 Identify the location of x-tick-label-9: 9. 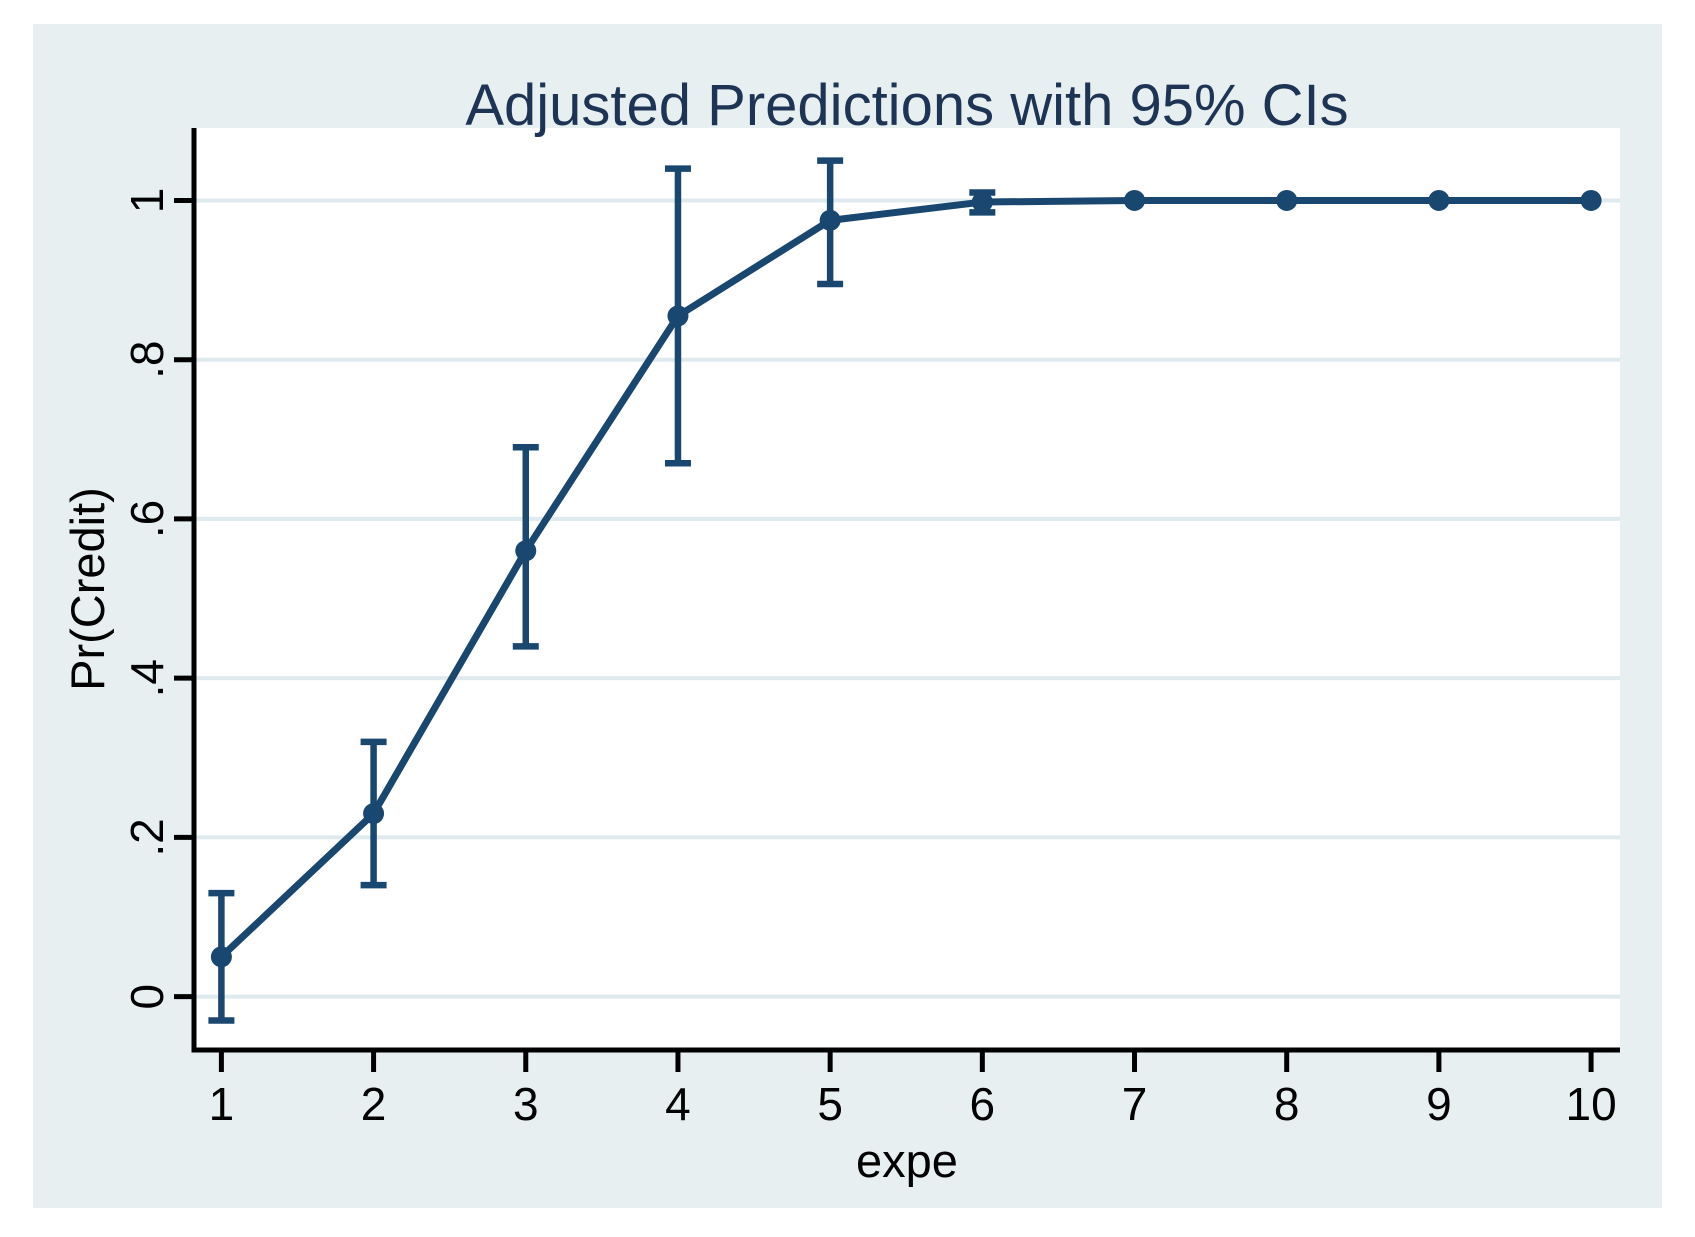
(1439, 1104).